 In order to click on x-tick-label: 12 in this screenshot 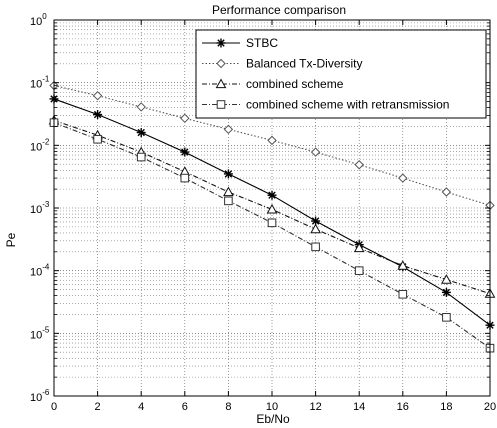, I will do `click(315, 407)`.